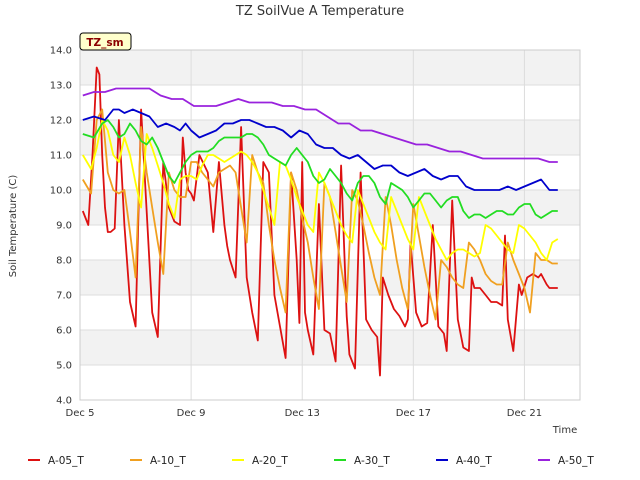 This screenshot has height=480, width=640. I want to click on x-tick-label: Dec 9, so click(191, 413).